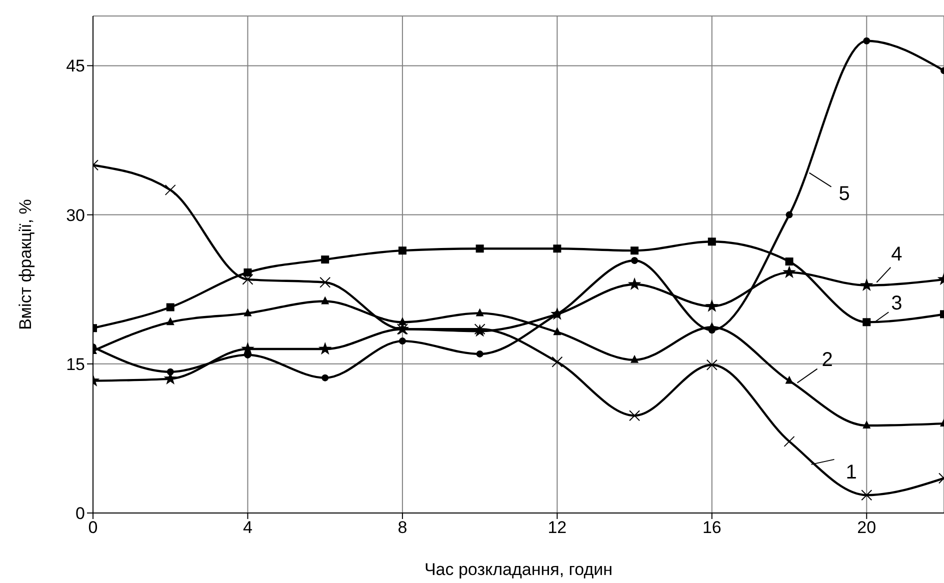 This screenshot has width=944, height=583. Describe the element at coordinates (247, 528) in the screenshot. I see `x-tick-label: 4` at that location.